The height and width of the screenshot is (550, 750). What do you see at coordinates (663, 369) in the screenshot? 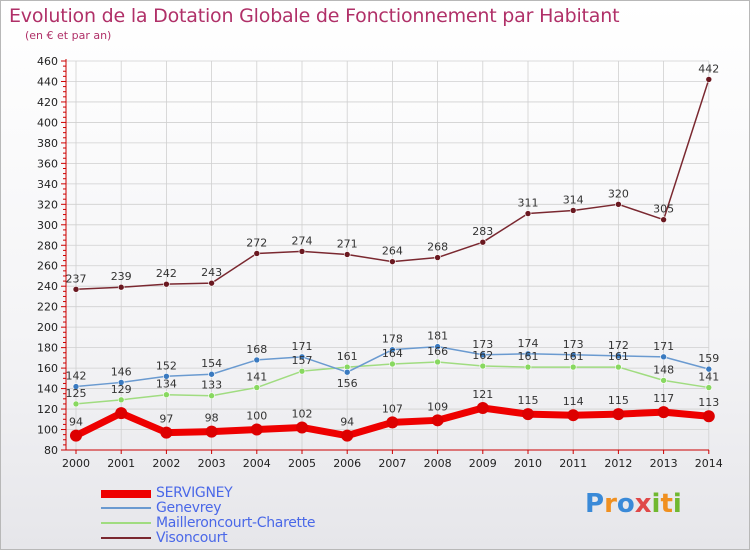
I see `data-label: 148` at bounding box center [663, 369].